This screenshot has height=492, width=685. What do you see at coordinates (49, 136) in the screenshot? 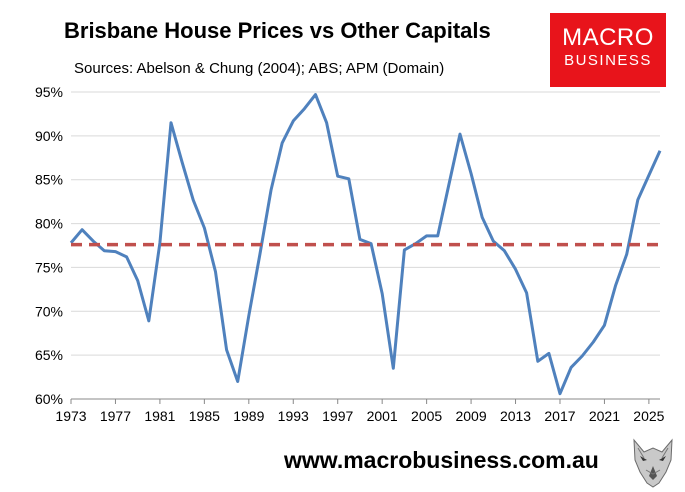
I see `y-tick-label: 90%` at bounding box center [49, 136].